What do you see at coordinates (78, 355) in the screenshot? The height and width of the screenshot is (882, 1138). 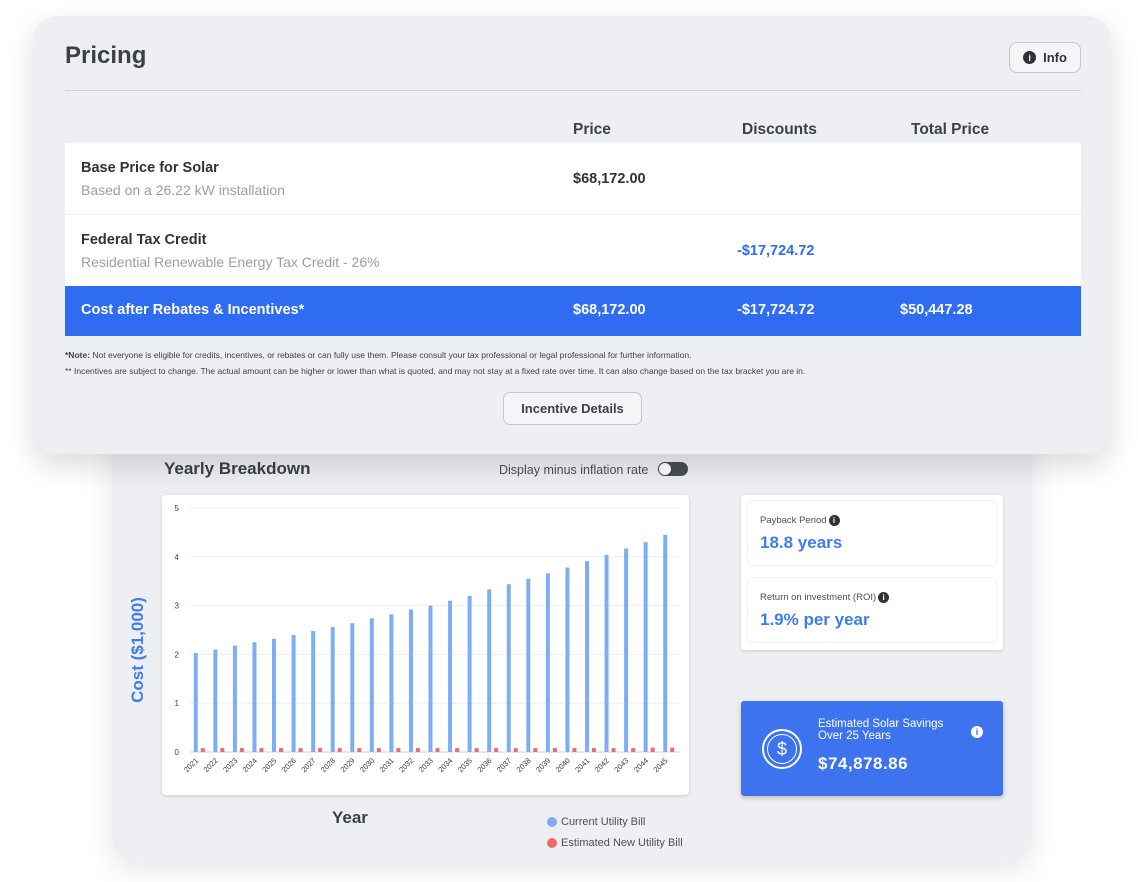 I see `note-label: *Note:` at bounding box center [78, 355].